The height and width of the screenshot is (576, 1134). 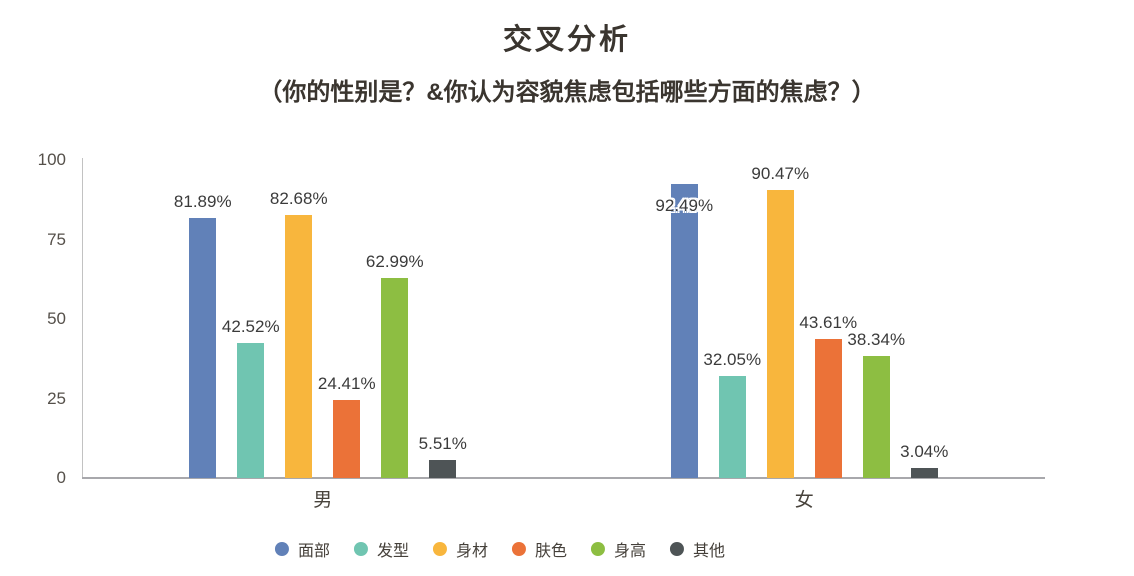 I want to click on bar-value-label: 43.61%, so click(x=828, y=323).